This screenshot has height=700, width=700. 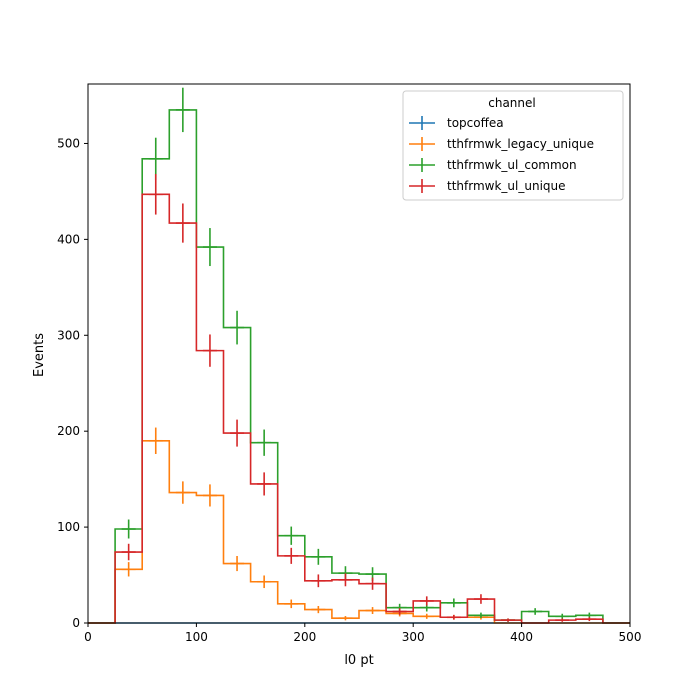 I want to click on x-tick-label: 500, so click(x=630, y=637).